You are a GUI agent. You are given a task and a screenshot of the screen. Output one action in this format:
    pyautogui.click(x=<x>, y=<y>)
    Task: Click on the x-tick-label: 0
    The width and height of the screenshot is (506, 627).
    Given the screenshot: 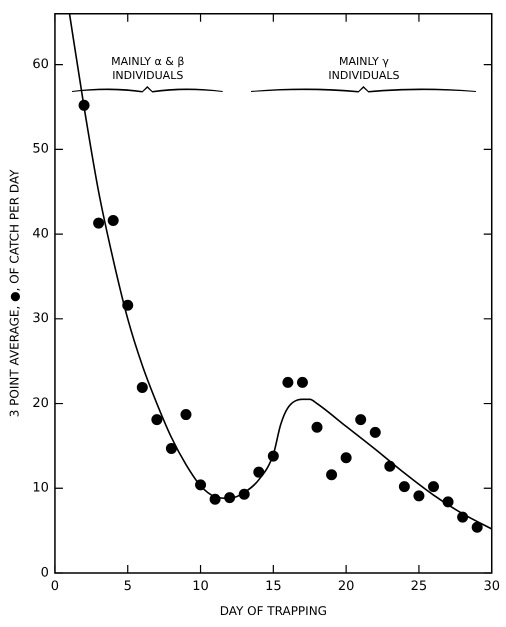 What is the action you would take?
    pyautogui.click(x=55, y=586)
    